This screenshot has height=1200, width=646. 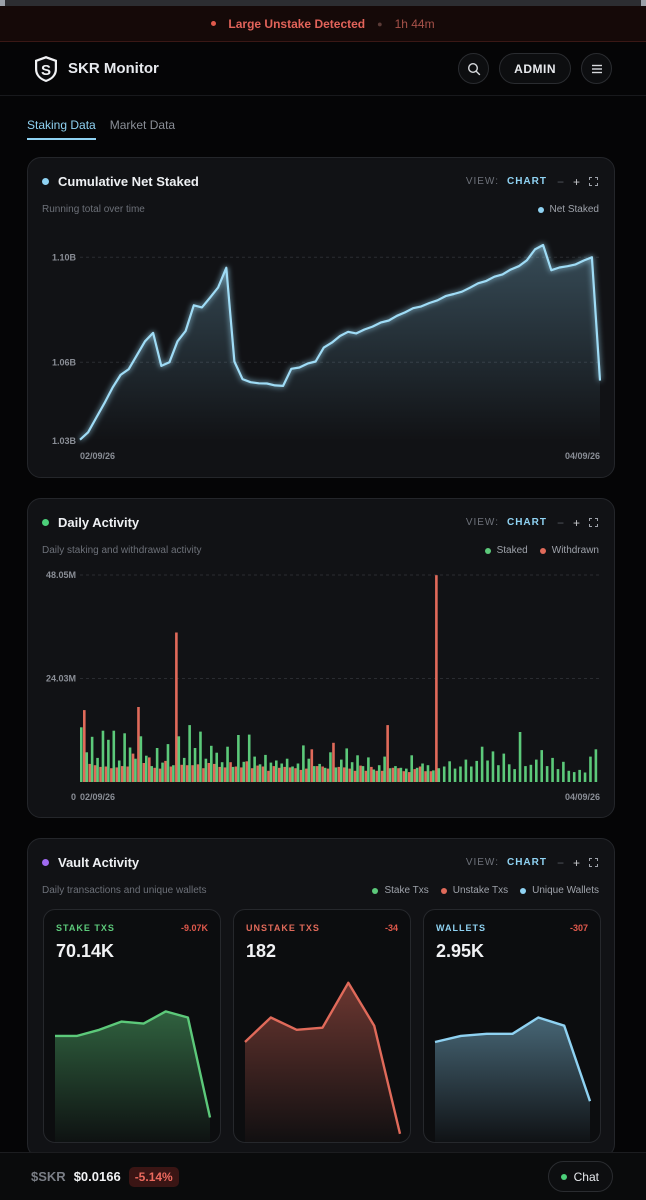 I want to click on wallets-panel: WALLETS -307 2.95K, so click(x=512, y=1026).